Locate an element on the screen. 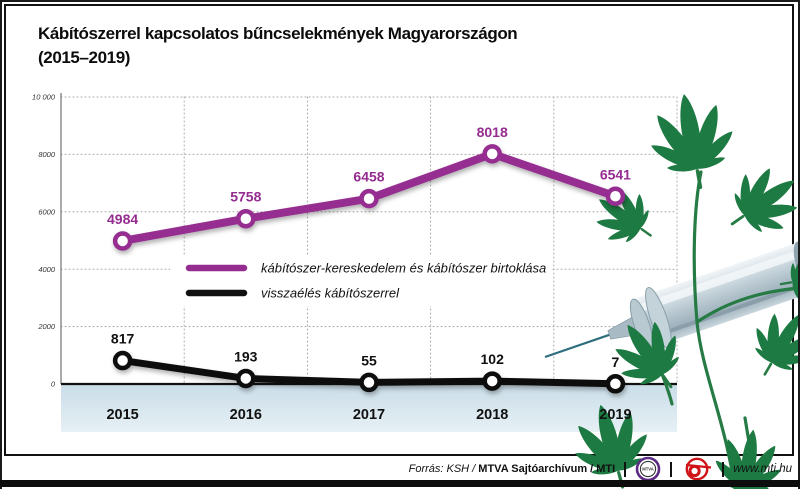 The width and height of the screenshot is (800, 489). syringe-shade is located at coordinates (723, 310).